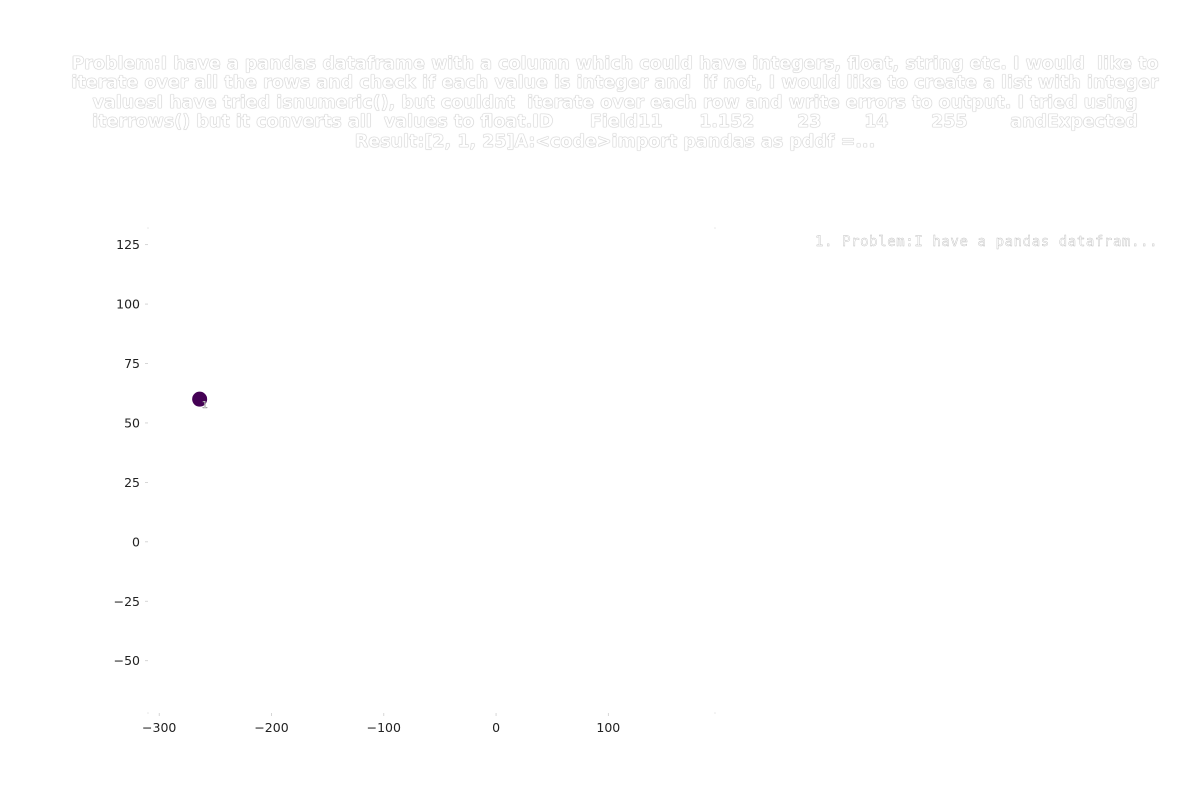 This screenshot has height=800, width=1200. I want to click on y-tick-label: −50, so click(127, 660).